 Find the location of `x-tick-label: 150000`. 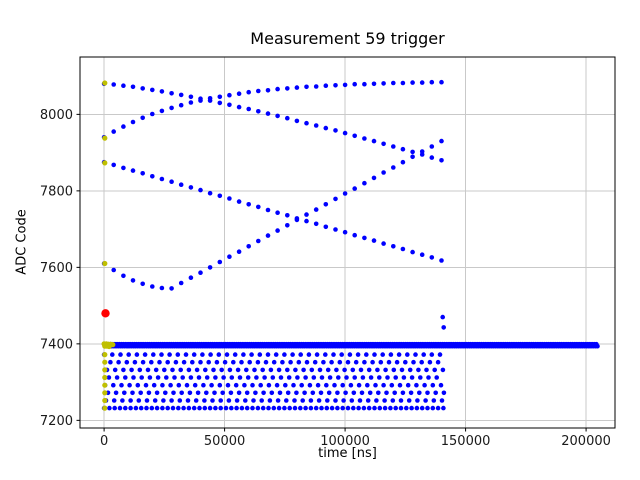

x-tick-label: 150000 is located at coordinates (466, 441).